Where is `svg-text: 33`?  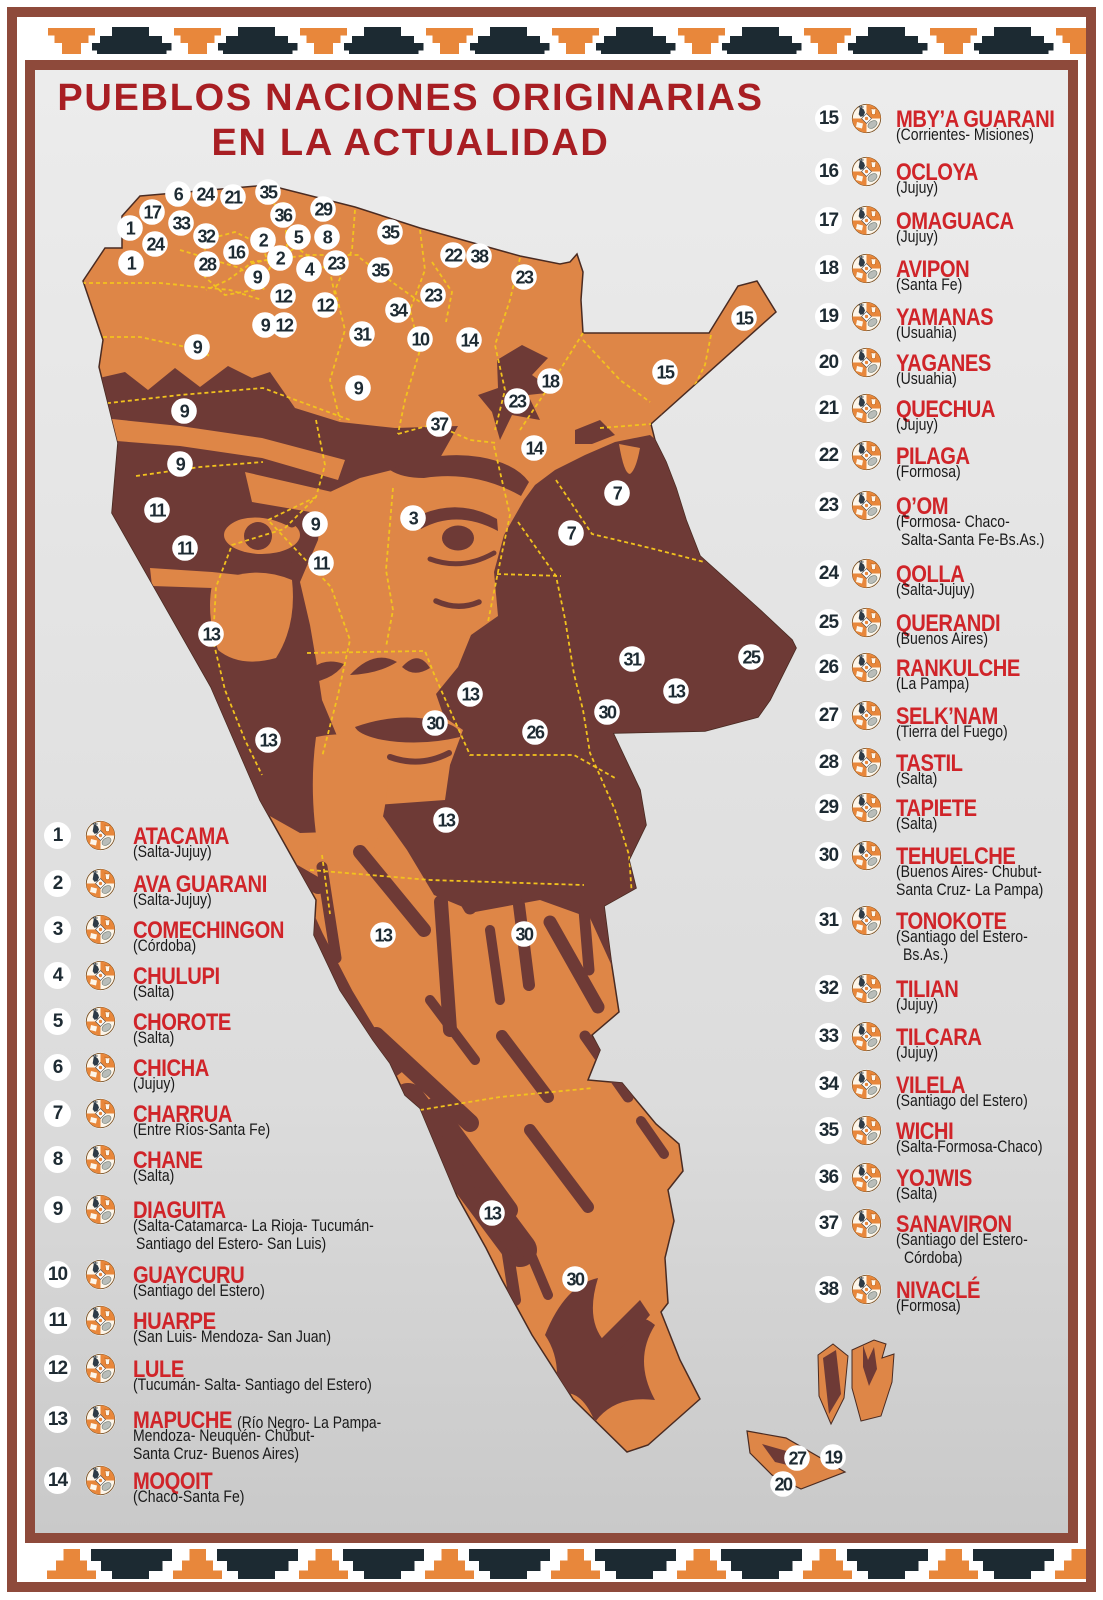 svg-text: 33 is located at coordinates (181, 223).